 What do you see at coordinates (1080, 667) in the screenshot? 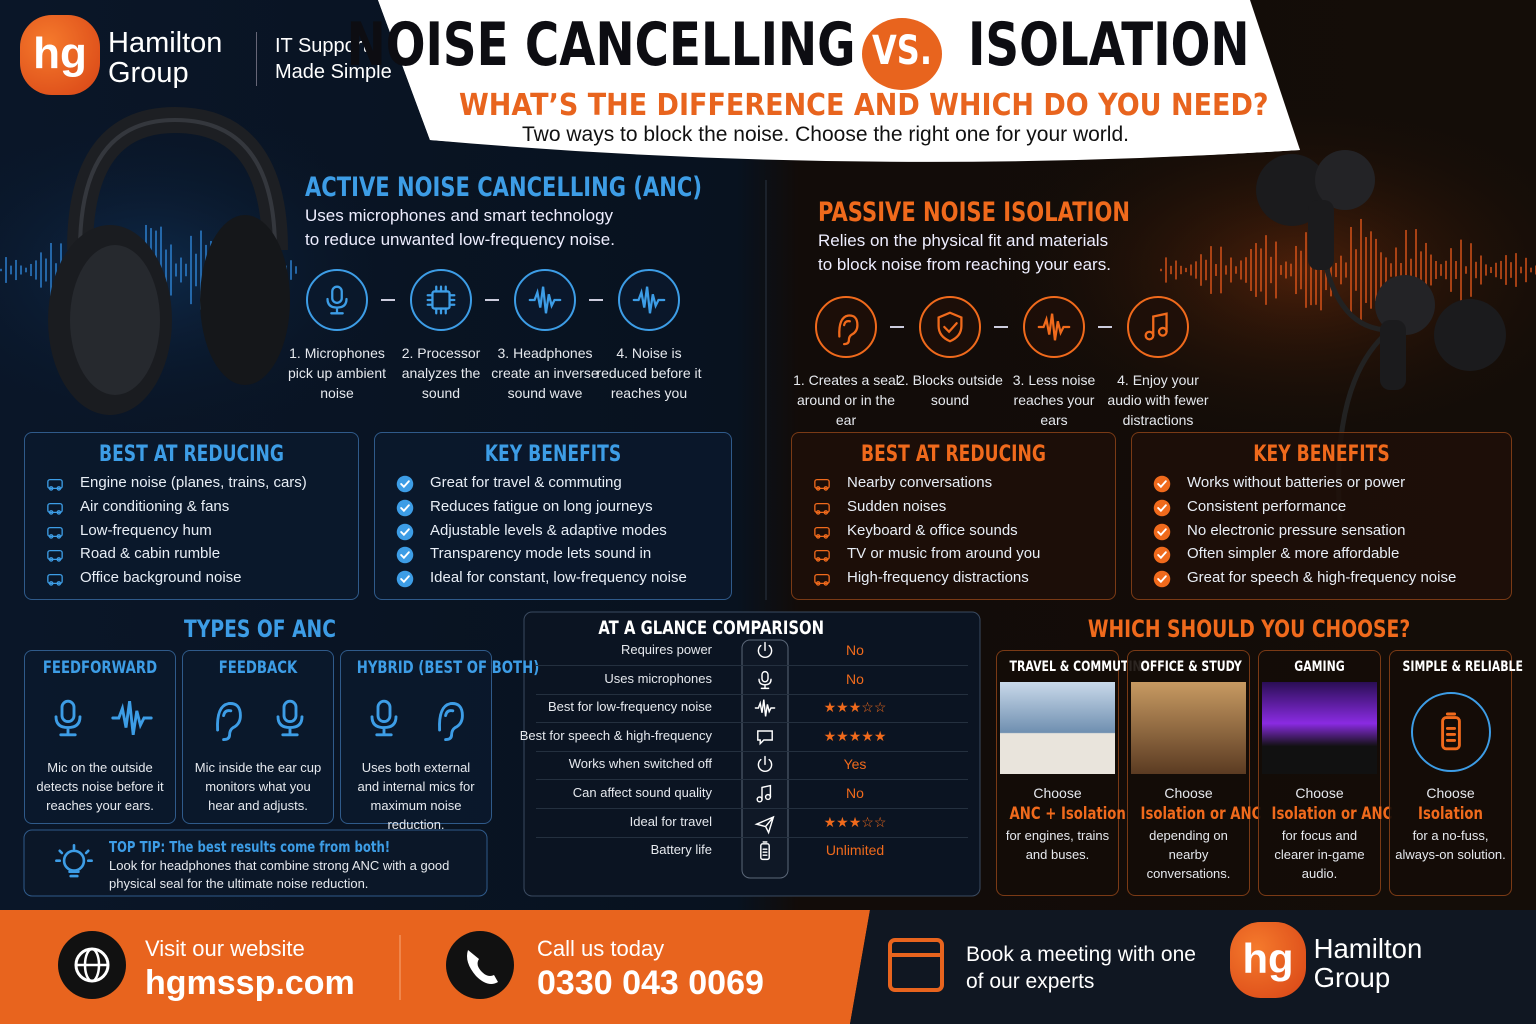
I see `choice-name: TRAVEL & COMMUTING` at bounding box center [1080, 667].